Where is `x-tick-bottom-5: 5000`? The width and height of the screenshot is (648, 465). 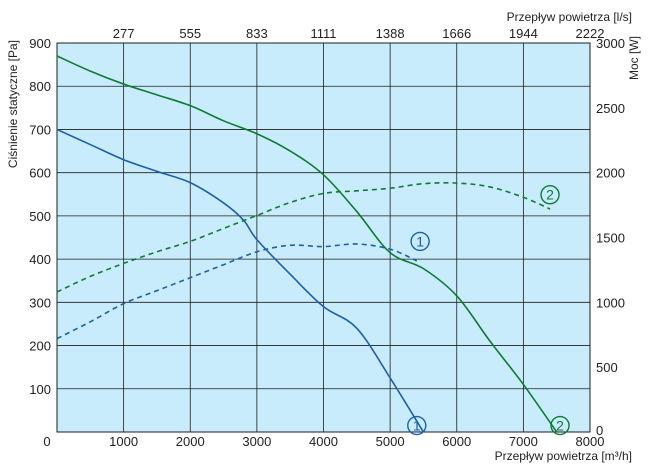 x-tick-bottom-5: 5000 is located at coordinates (390, 441).